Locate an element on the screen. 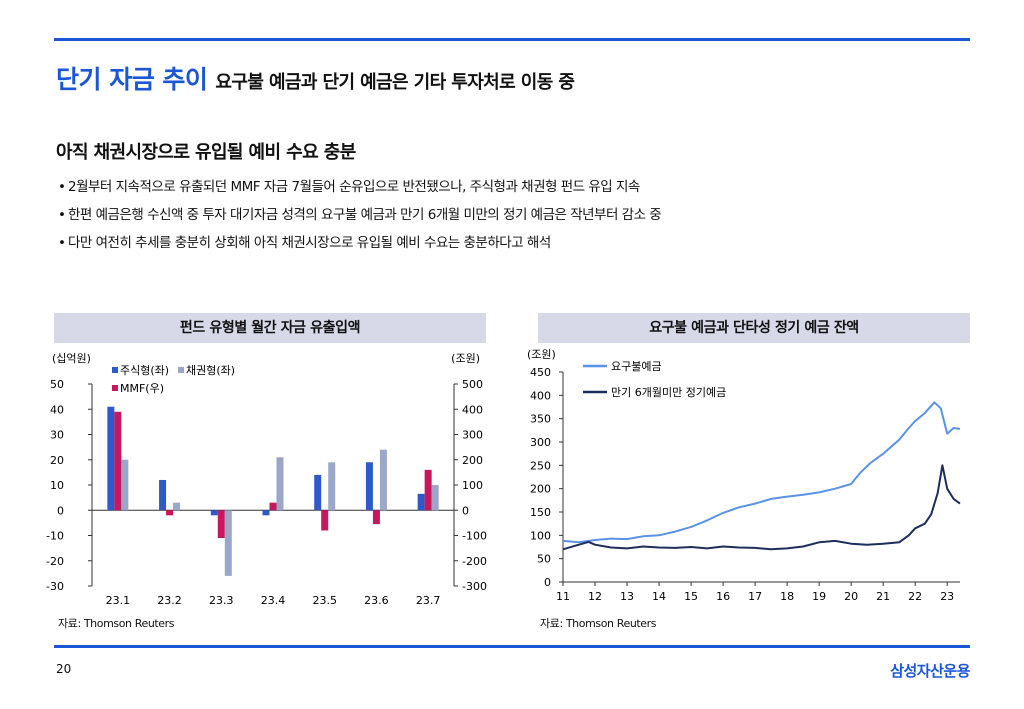 This screenshot has width=1024, height=709. x-tick-label: 12 is located at coordinates (595, 596).